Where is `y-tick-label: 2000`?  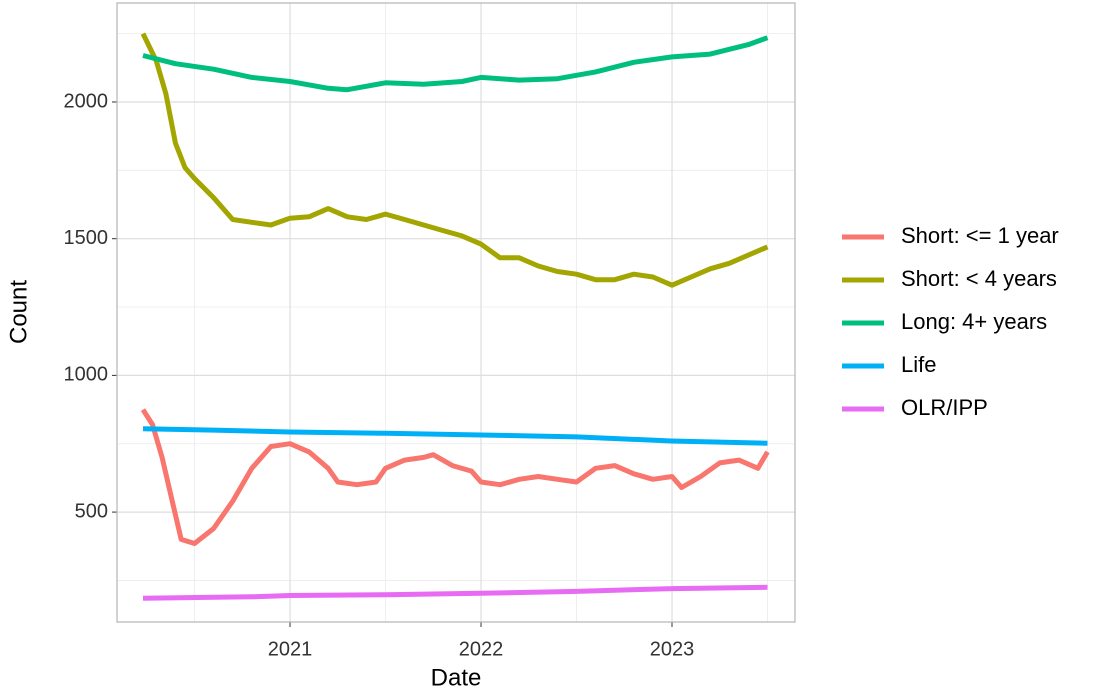
y-tick-label: 2000 is located at coordinates (86, 101).